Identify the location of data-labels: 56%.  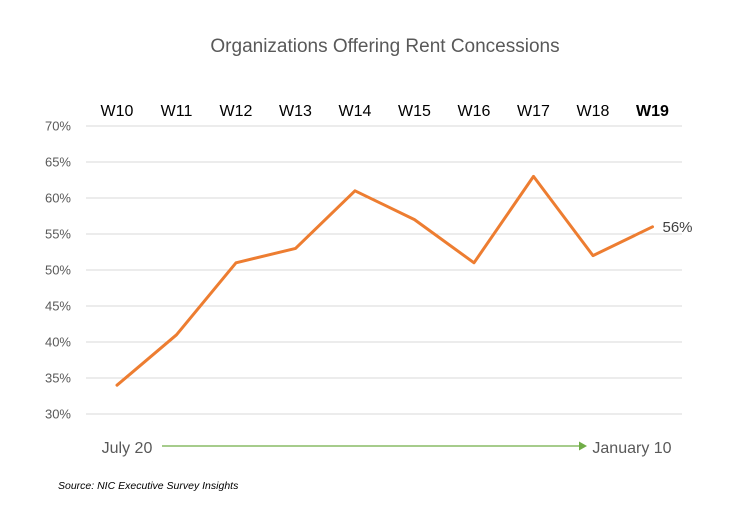
(678, 227).